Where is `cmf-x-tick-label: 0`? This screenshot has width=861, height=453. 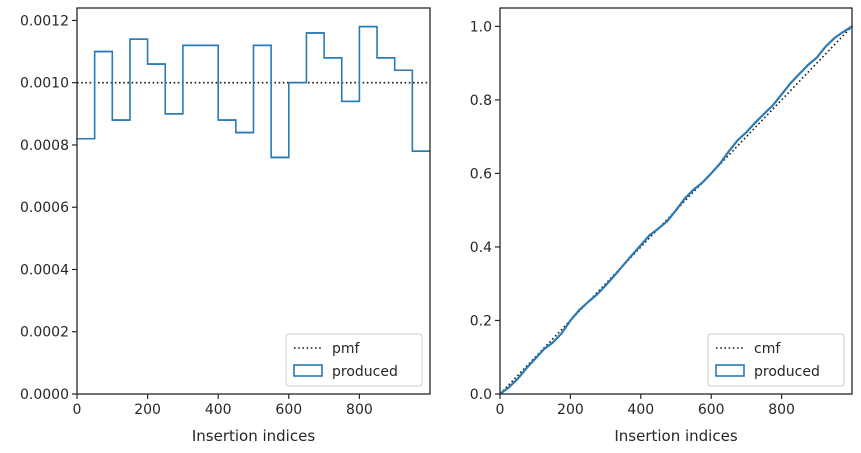
cmf-x-tick-label: 0 is located at coordinates (500, 410).